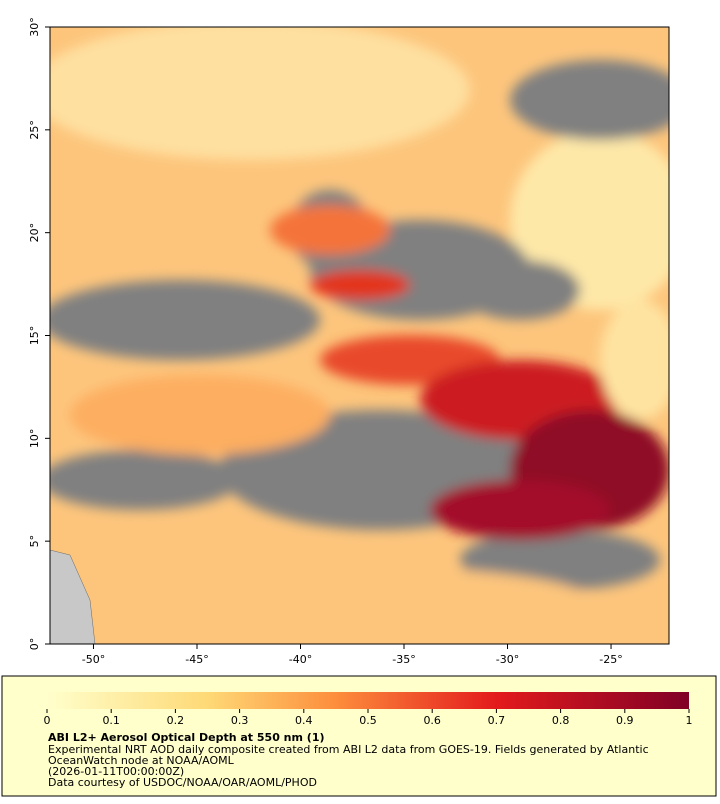 Image resolution: width=720 pixels, height=804 pixels. Describe the element at coordinates (368, 720) in the screenshot. I see `colorbar-tick-label: 0.5` at that location.